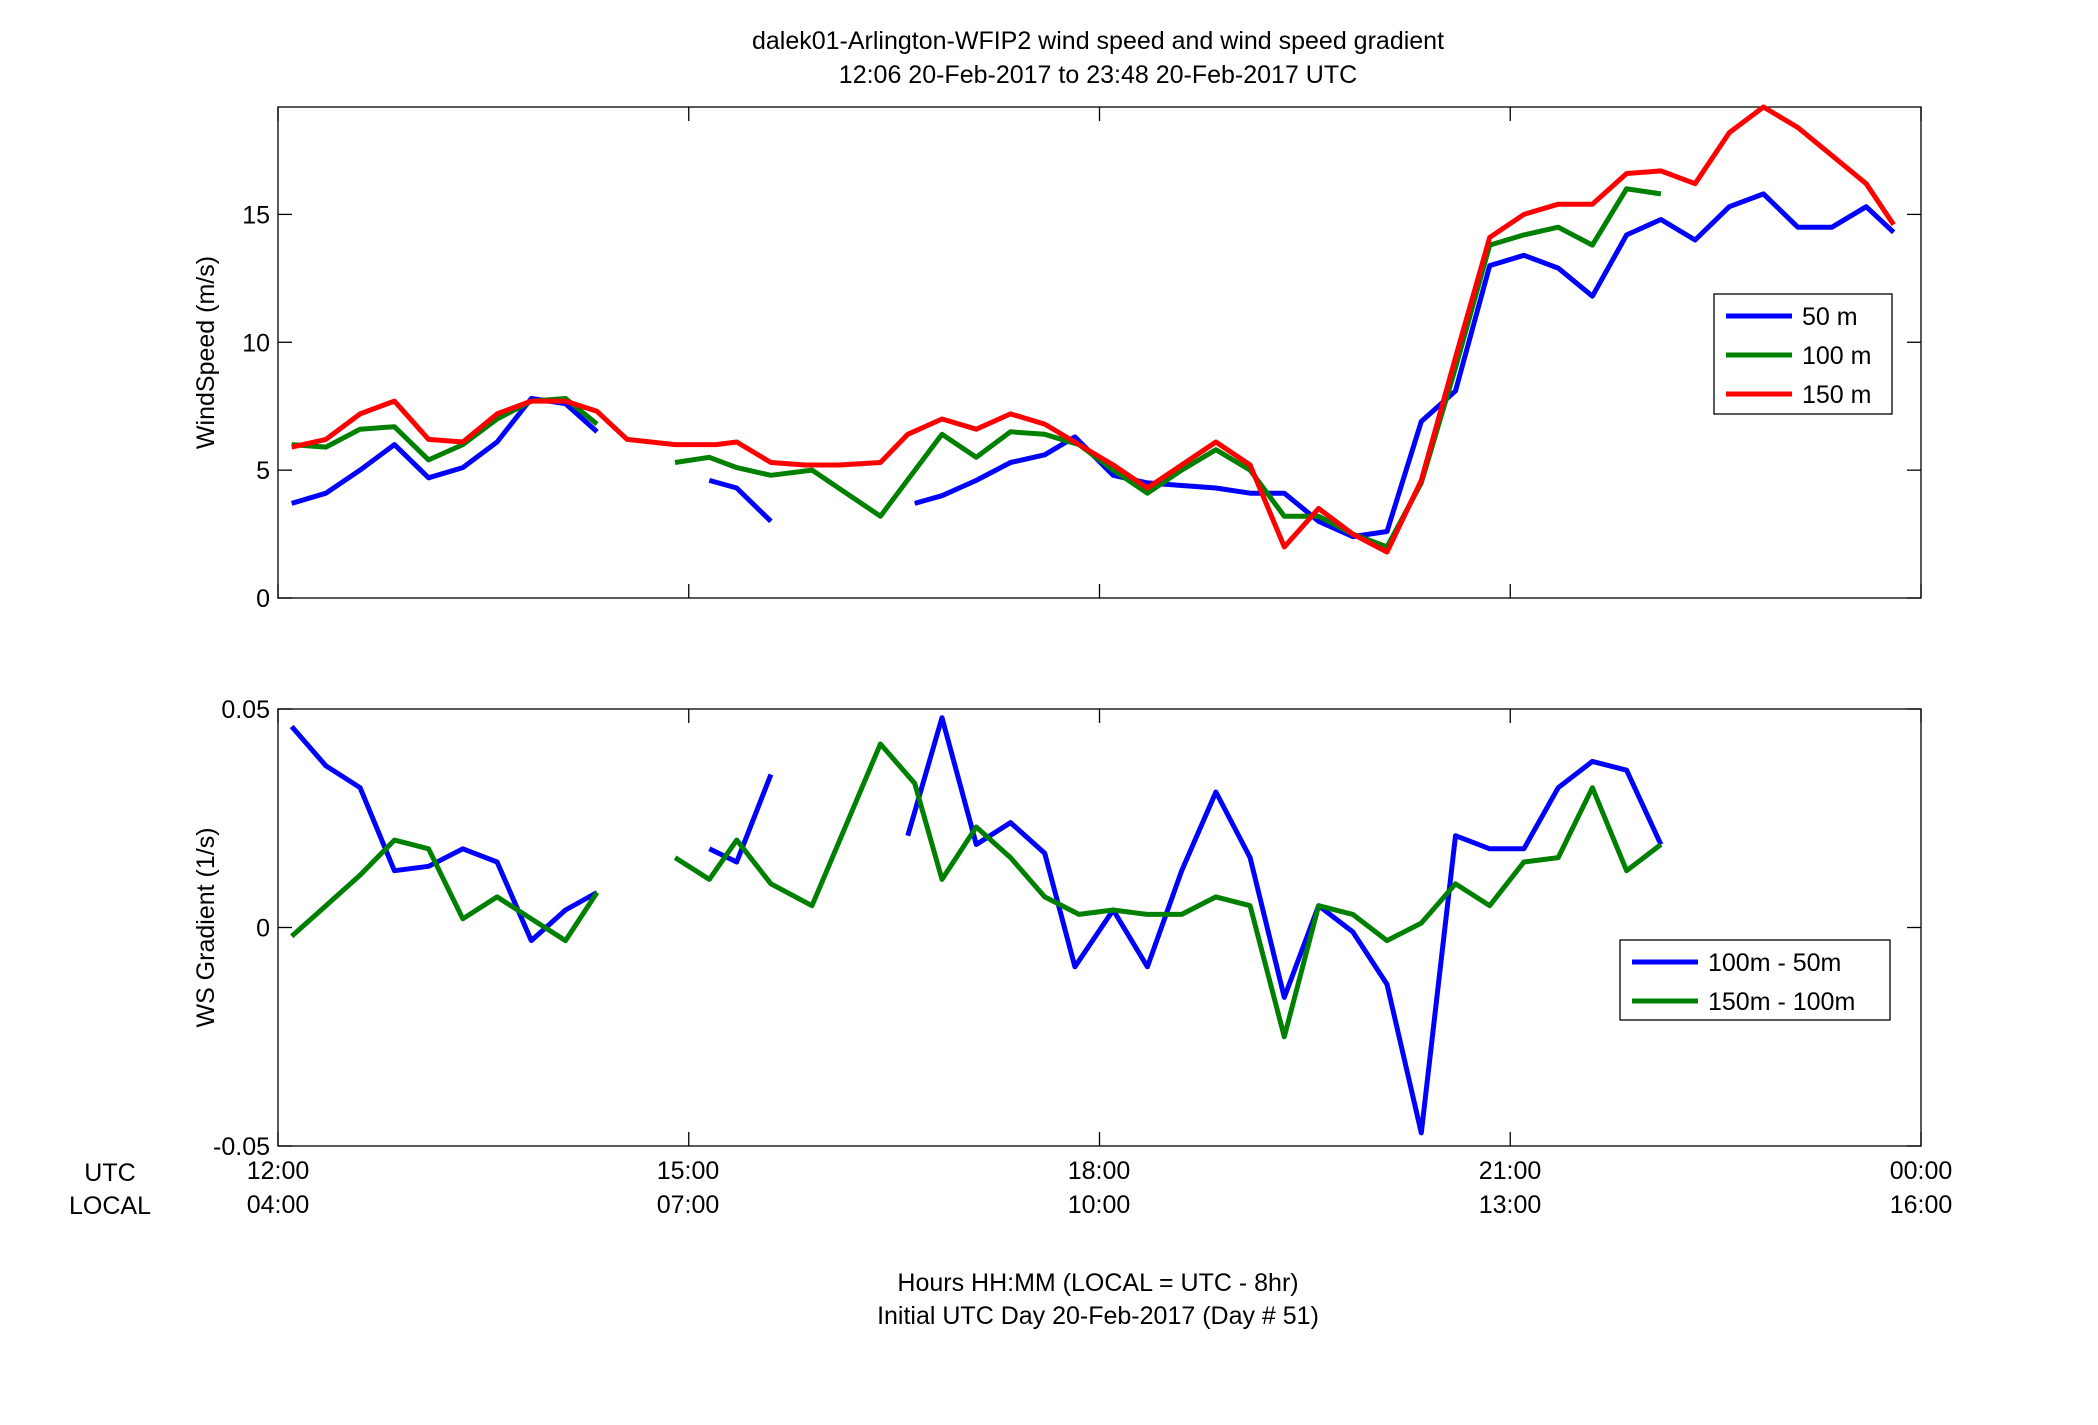 The width and height of the screenshot is (2098, 1425). What do you see at coordinates (206, 927) in the screenshot?
I see `gradient-y-axis-label: WS Gradient (1/s)` at bounding box center [206, 927].